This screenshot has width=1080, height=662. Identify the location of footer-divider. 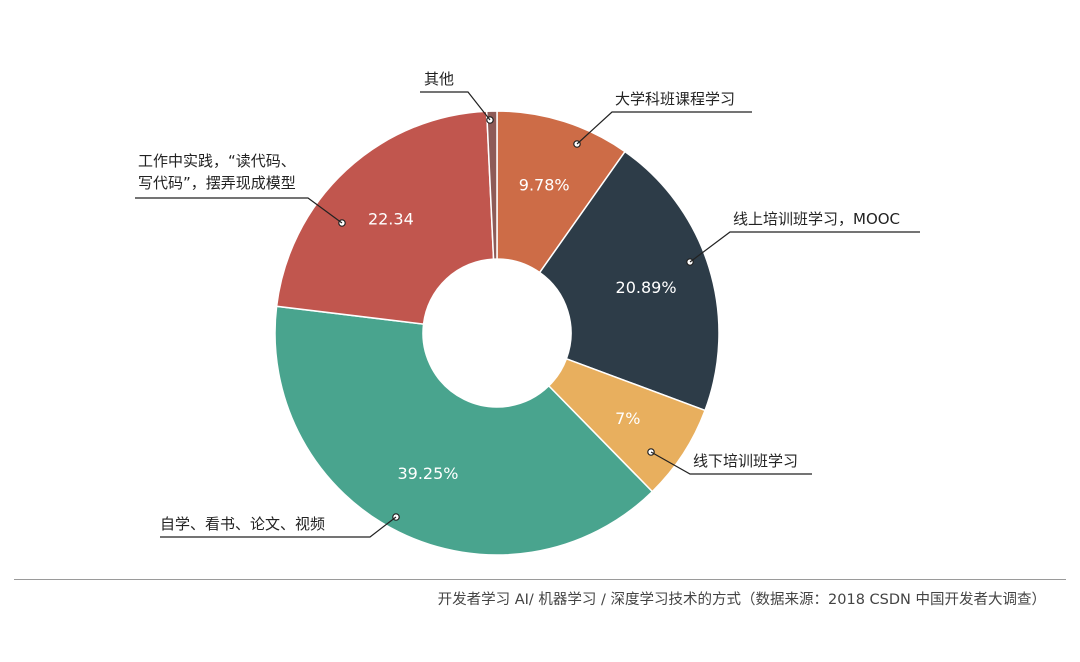
(540, 579).